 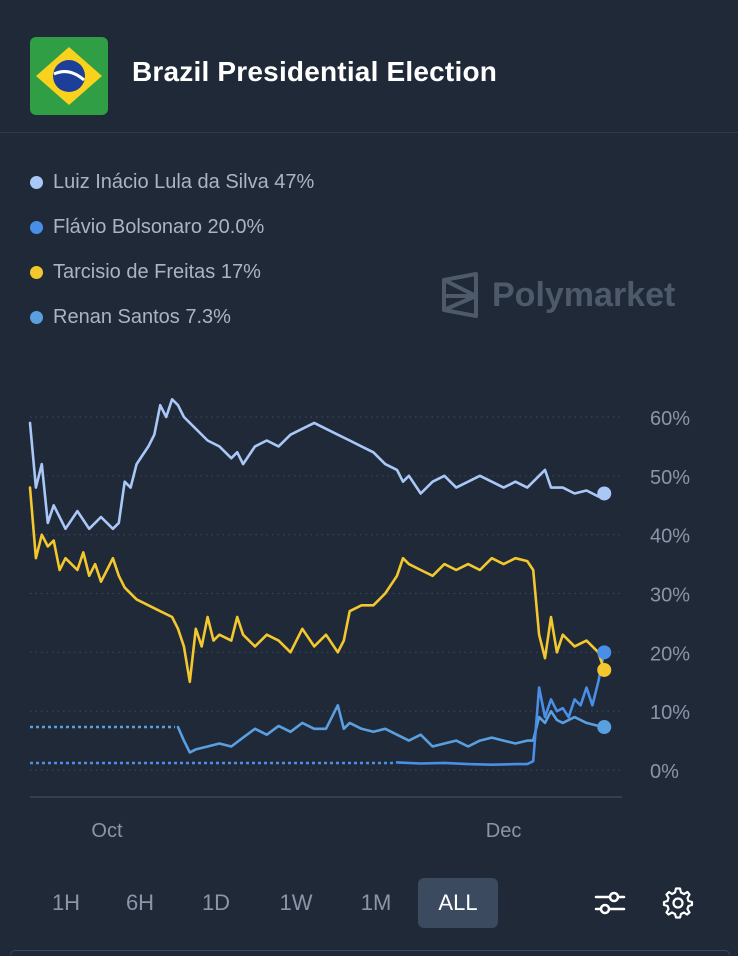 What do you see at coordinates (142, 317) in the screenshot?
I see `legend-label: Renan Santos 7.3%` at bounding box center [142, 317].